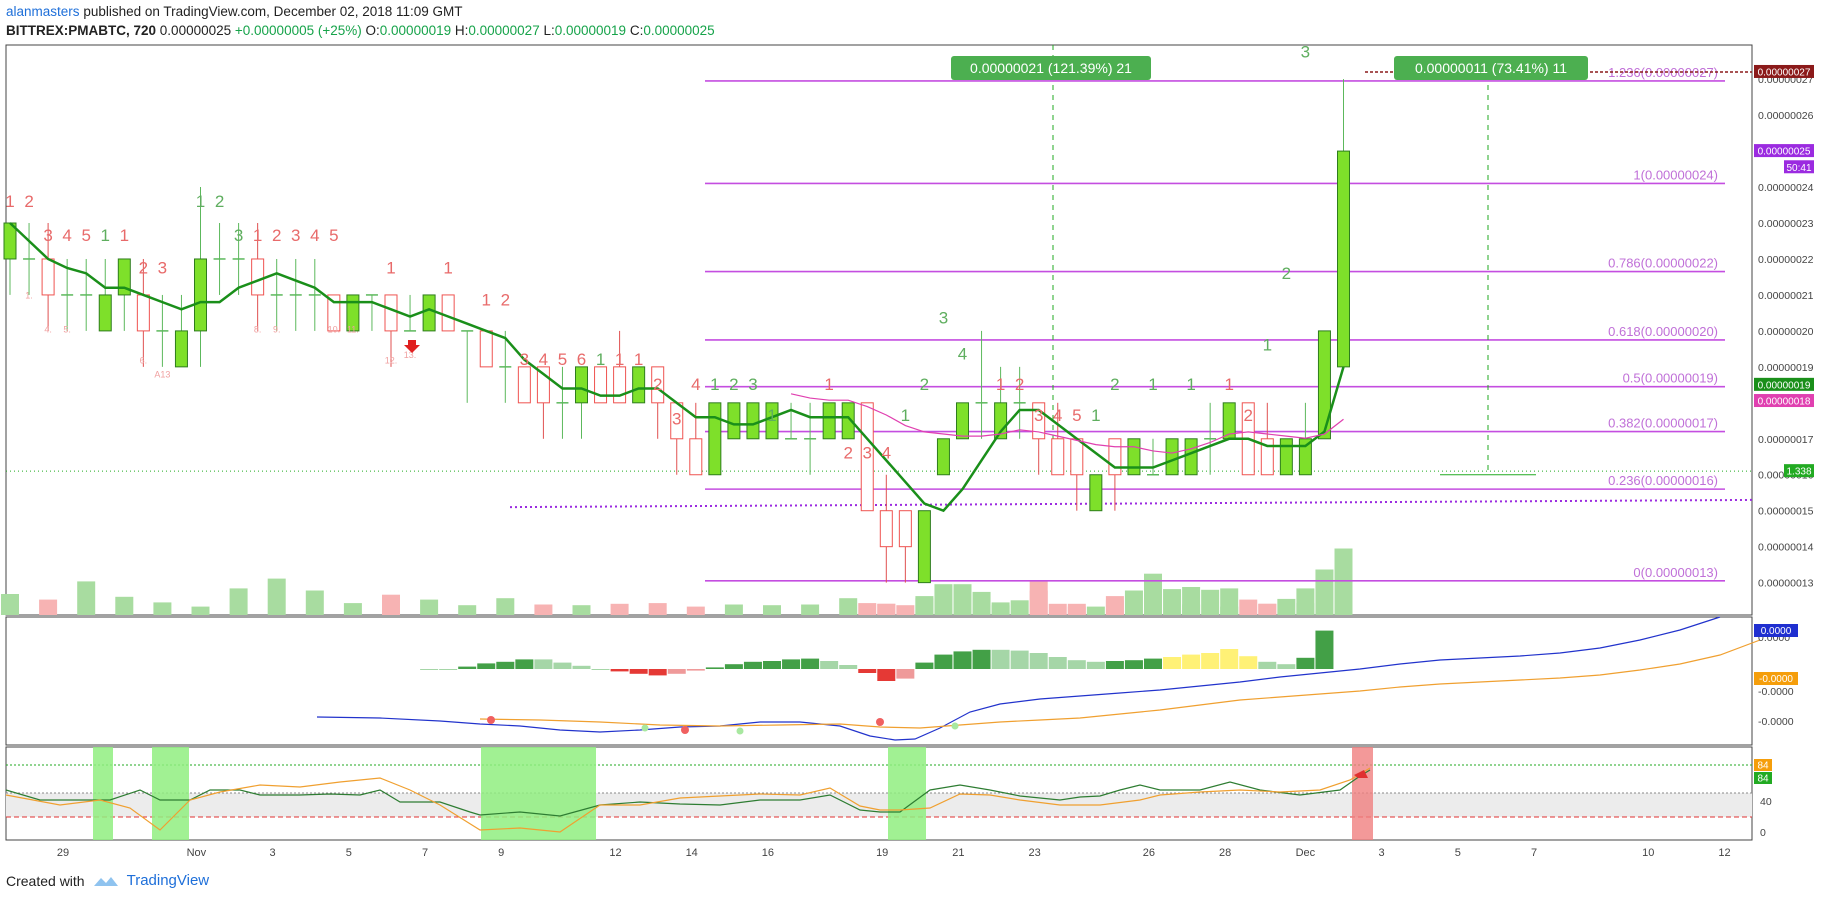 The image size is (1828, 899). I want to click on time-axis-tick: 10, so click(1648, 853).